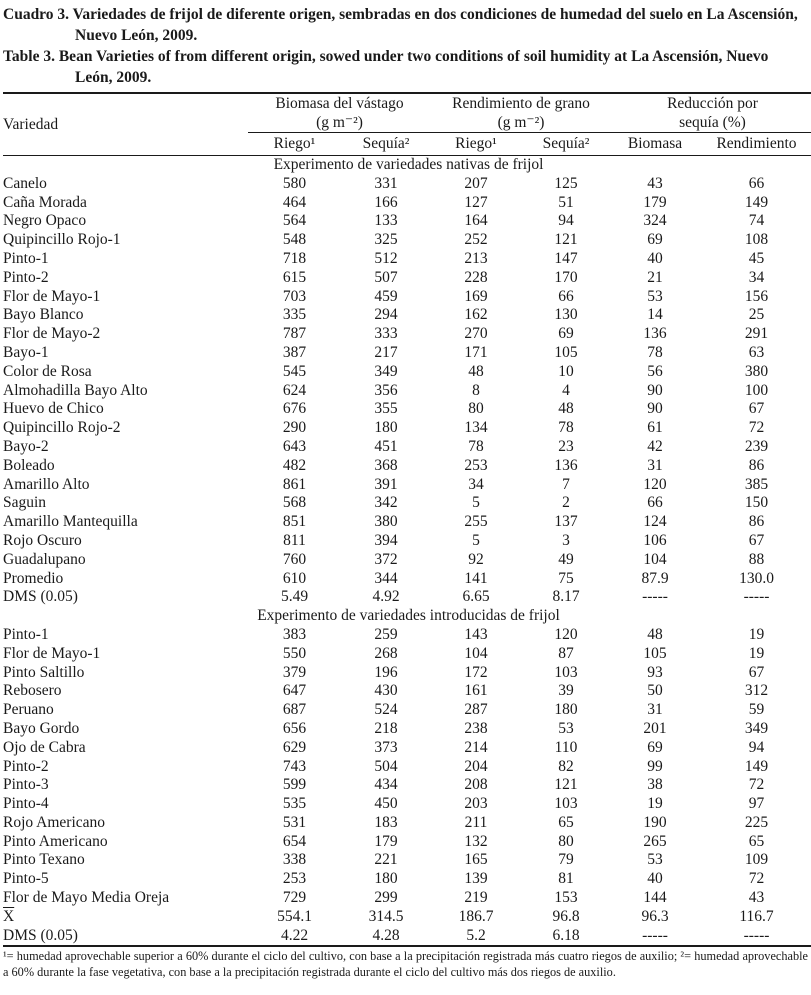 The width and height of the screenshot is (811, 995). What do you see at coordinates (756, 860) in the screenshot?
I see `cell-value: 109` at bounding box center [756, 860].